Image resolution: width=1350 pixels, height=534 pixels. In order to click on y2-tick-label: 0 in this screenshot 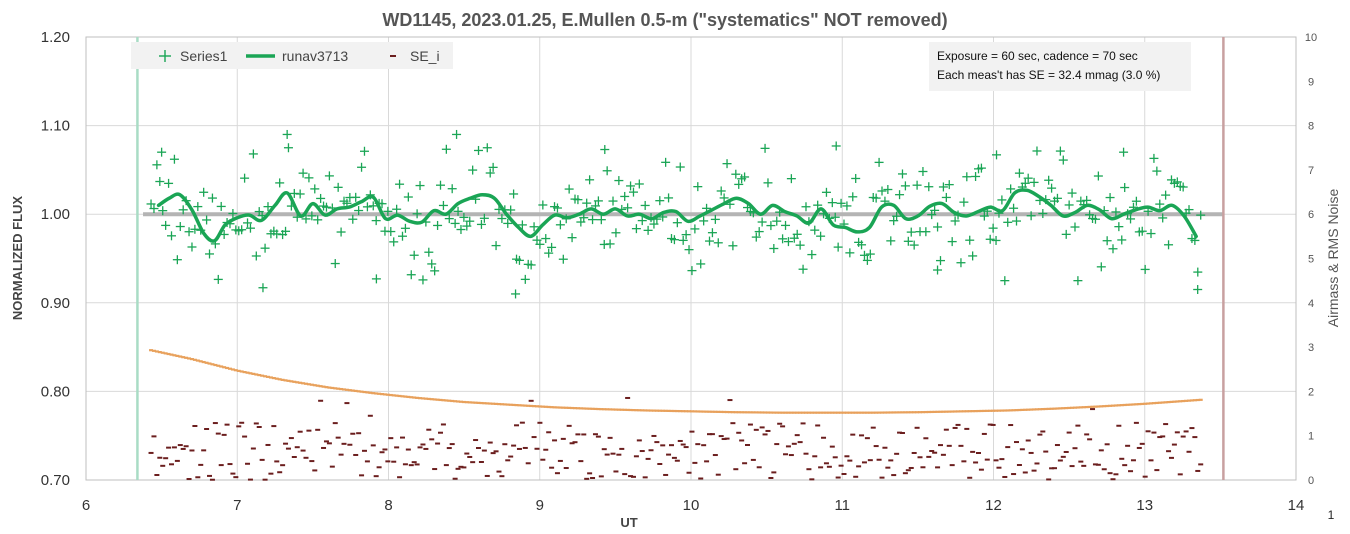, I will do `click(1311, 481)`.